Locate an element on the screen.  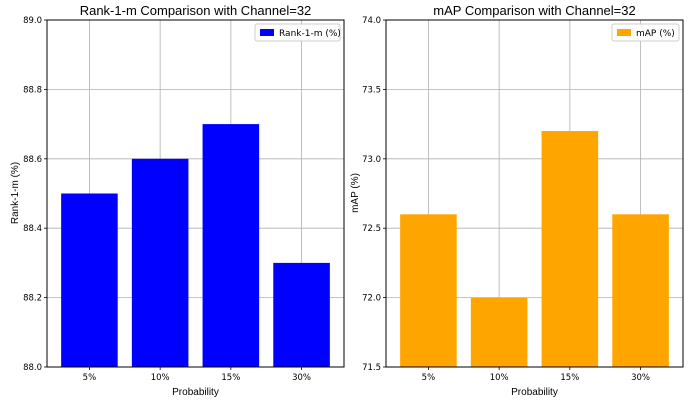
y-tick-label: 88.8 is located at coordinates (32, 90).